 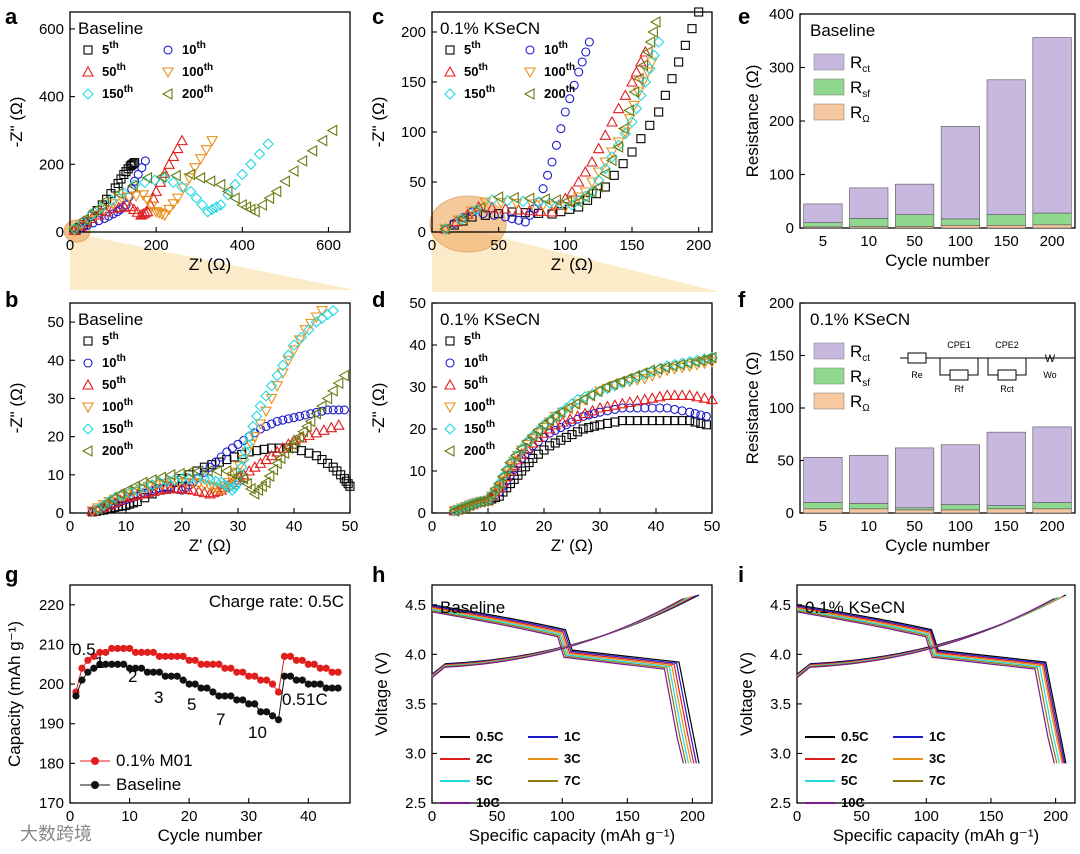 What do you see at coordinates (417, 345) in the screenshot?
I see `y-tick-label-d-4: 40` at bounding box center [417, 345].